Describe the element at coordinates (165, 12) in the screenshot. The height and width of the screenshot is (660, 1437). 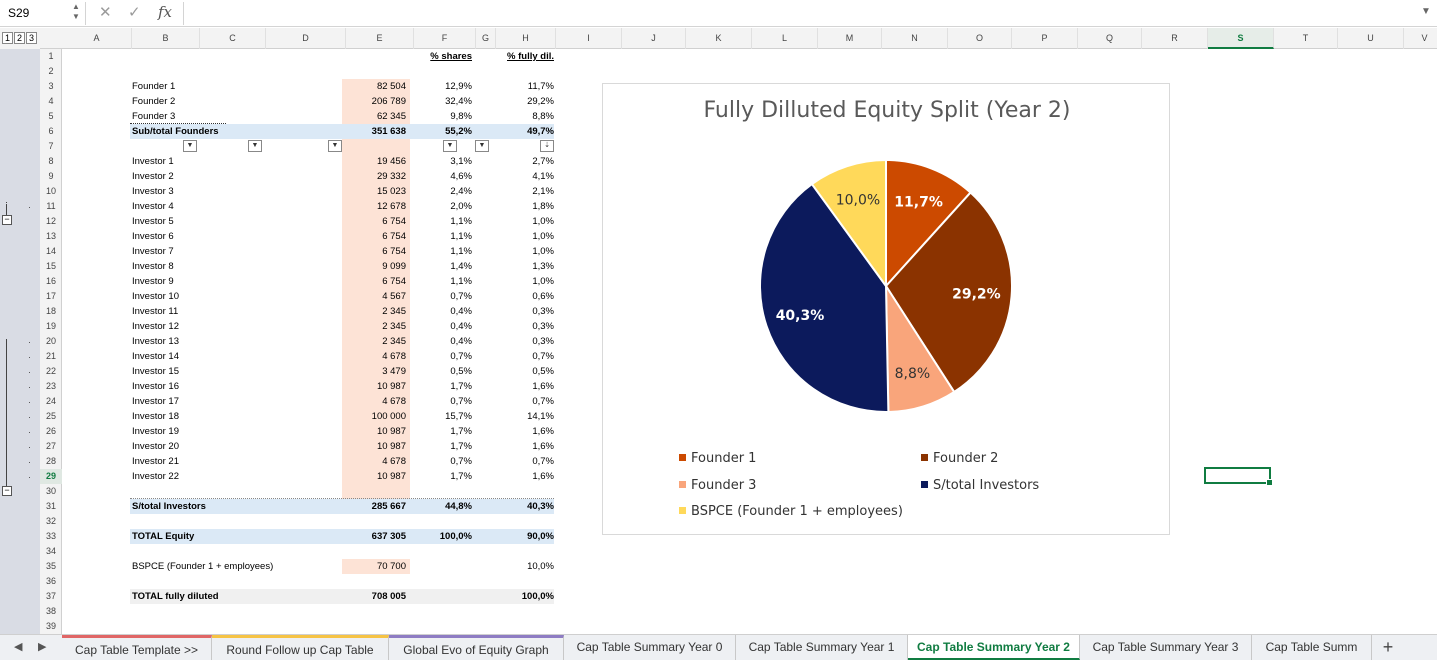
I see `function-icon: fx` at that location.